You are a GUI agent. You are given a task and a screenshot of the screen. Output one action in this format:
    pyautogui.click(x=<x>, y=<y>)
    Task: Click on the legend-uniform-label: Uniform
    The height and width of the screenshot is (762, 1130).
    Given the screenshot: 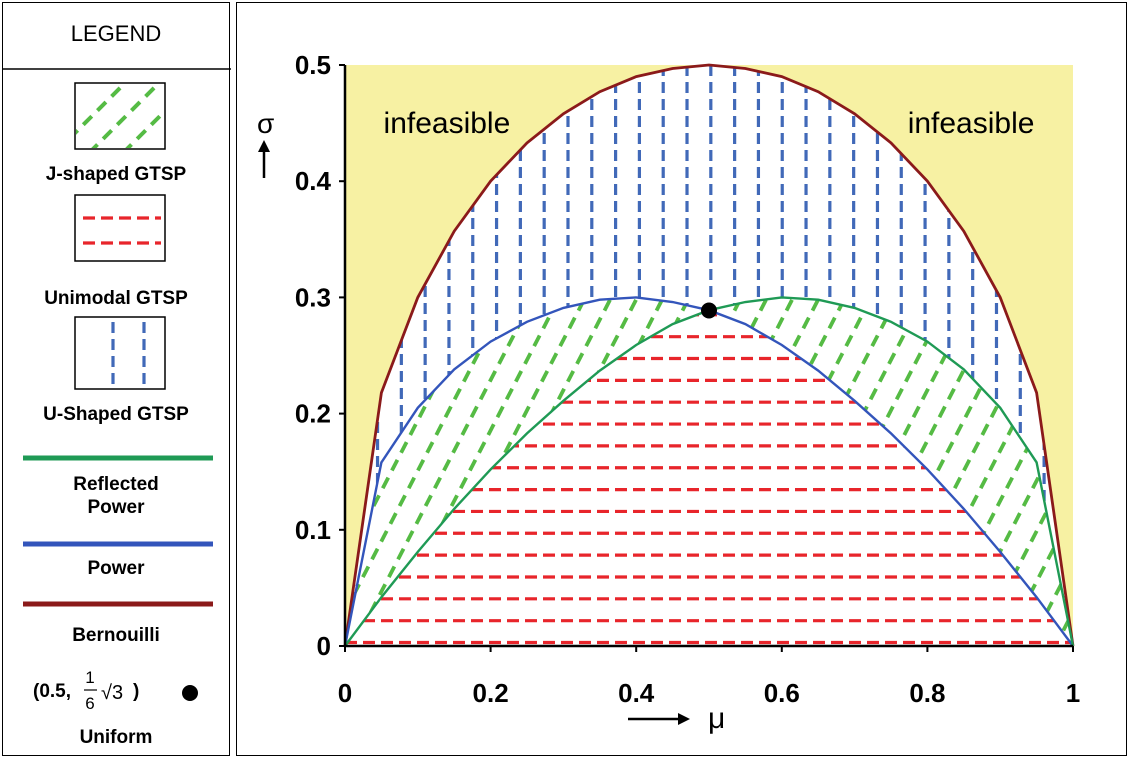 What is the action you would take?
    pyautogui.click(x=116, y=737)
    